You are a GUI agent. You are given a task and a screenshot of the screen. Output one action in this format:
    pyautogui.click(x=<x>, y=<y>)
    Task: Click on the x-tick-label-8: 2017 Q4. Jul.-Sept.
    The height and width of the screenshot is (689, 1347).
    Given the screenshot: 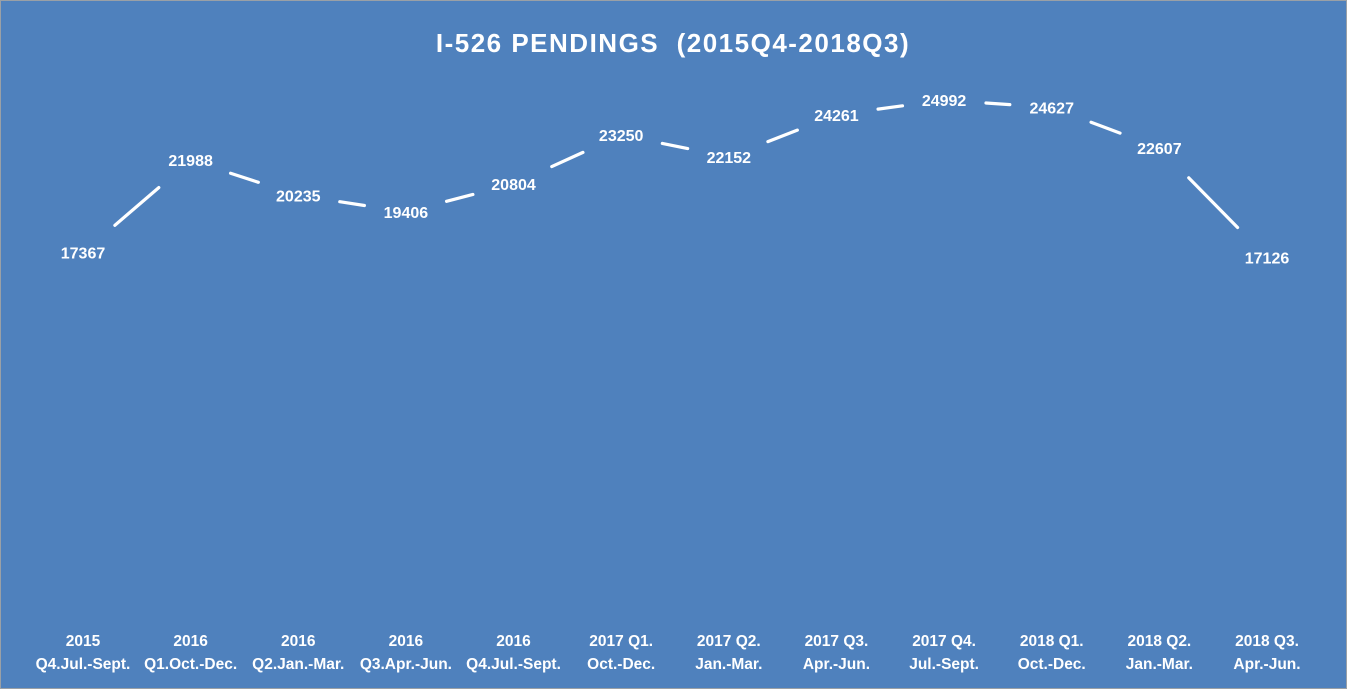 What is the action you would take?
    pyautogui.click(x=944, y=653)
    